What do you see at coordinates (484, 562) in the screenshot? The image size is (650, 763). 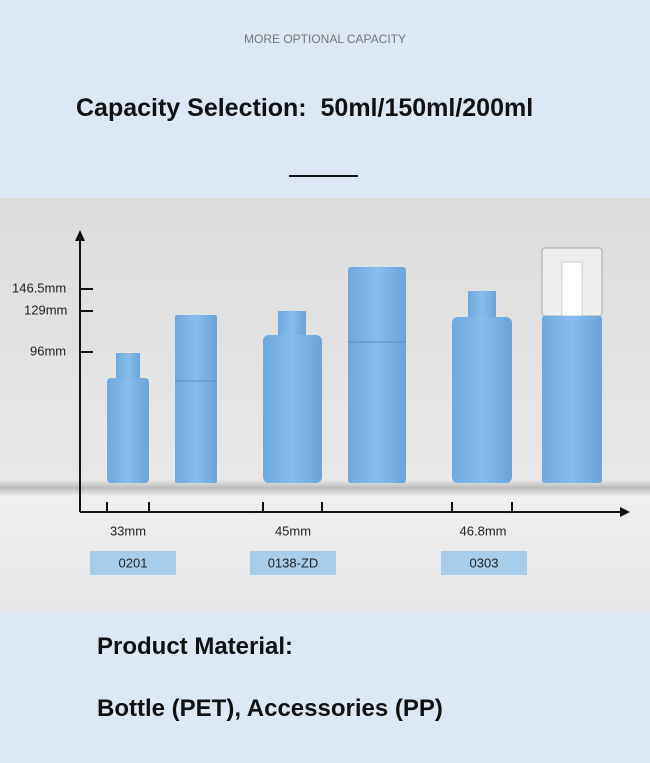 I see `code-label: 0303` at bounding box center [484, 562].